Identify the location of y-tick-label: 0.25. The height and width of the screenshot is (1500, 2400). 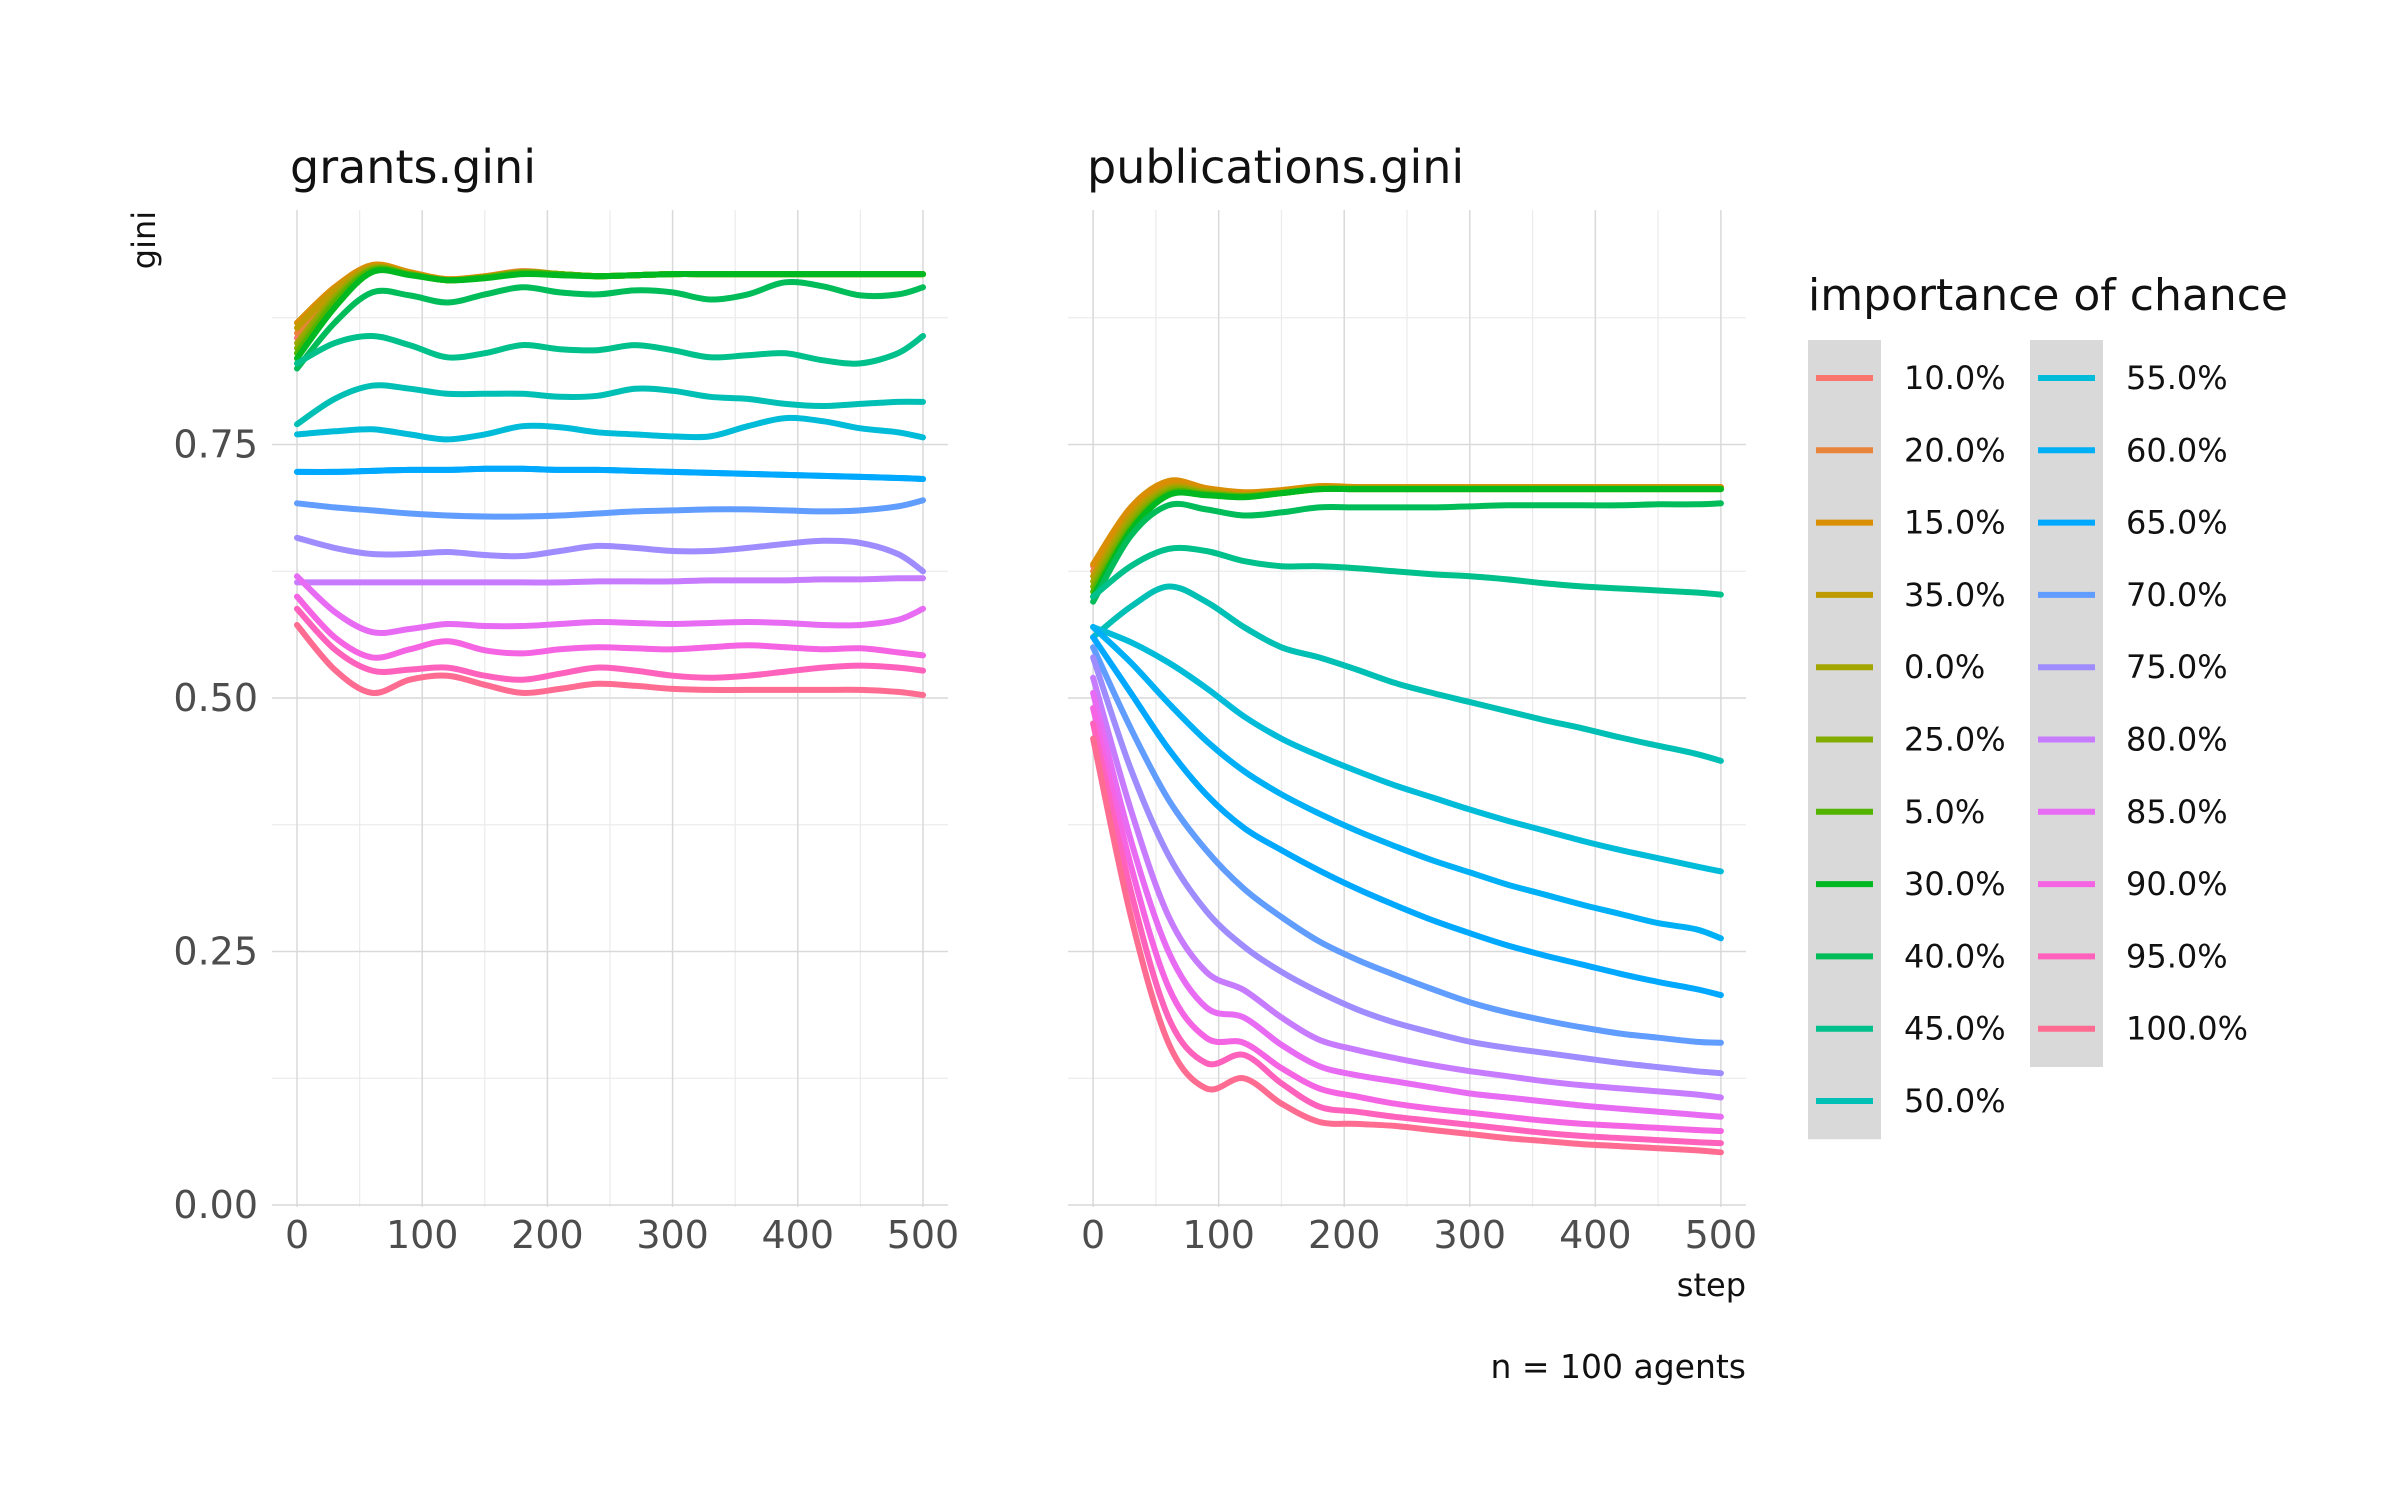
(215, 952).